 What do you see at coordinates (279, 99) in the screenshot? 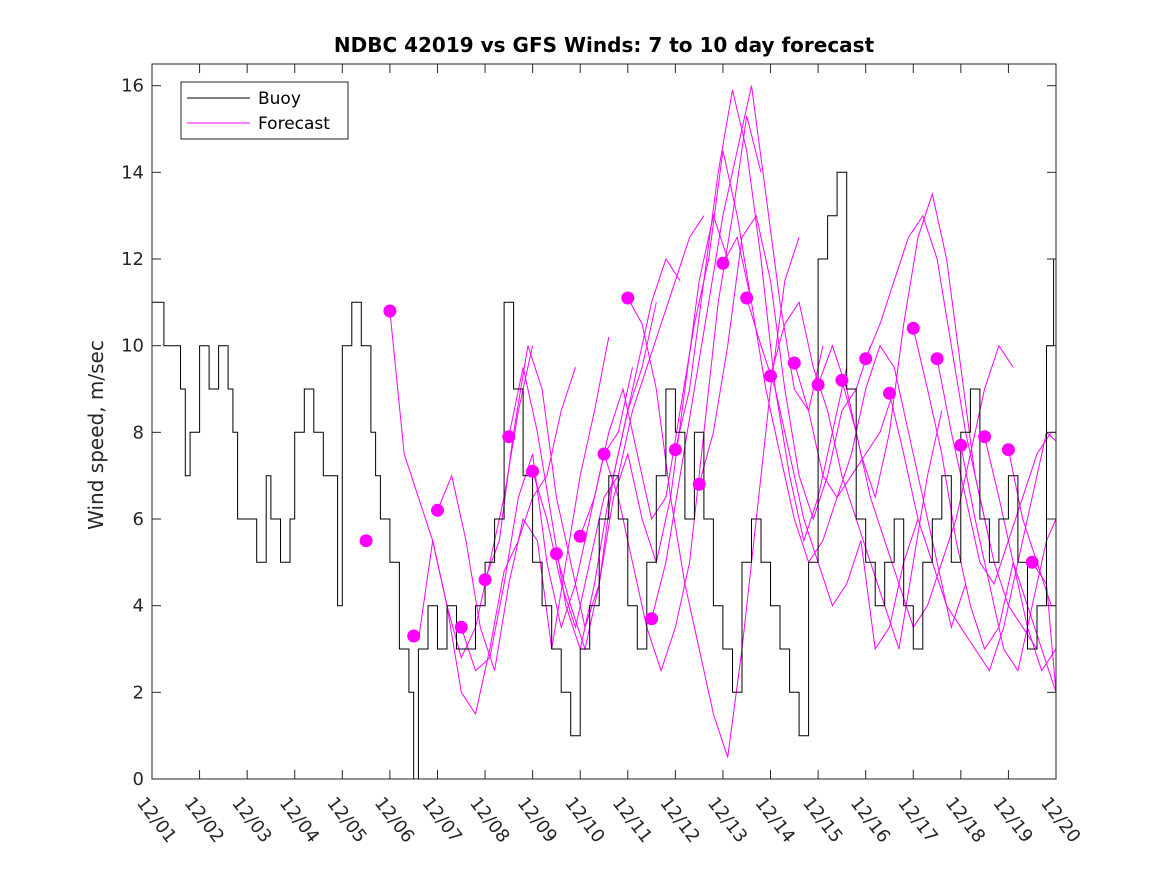
I see `legend-buoy-label: Buoy` at bounding box center [279, 99].